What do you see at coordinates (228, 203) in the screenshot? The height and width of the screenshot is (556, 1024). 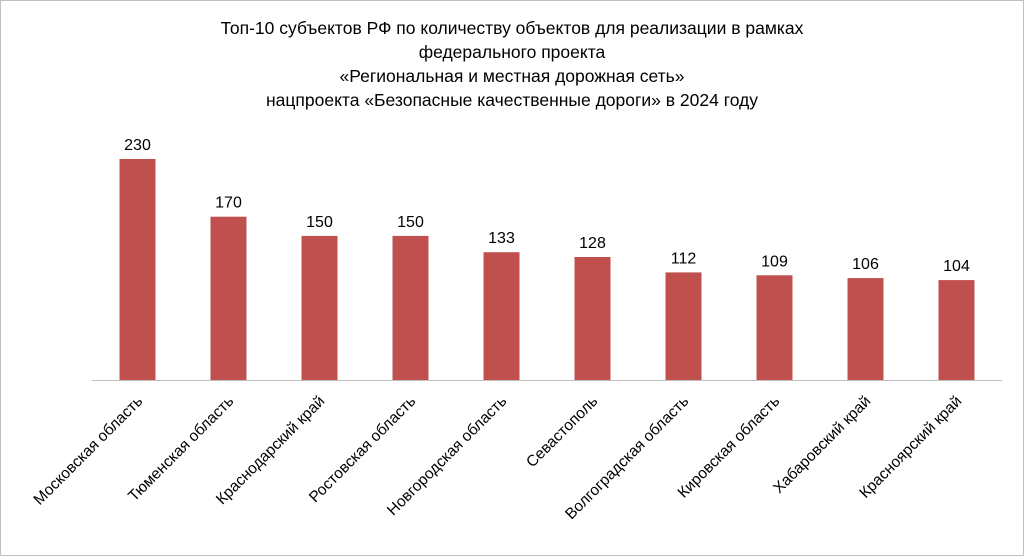 I see `data-label-2: 170` at bounding box center [228, 203].